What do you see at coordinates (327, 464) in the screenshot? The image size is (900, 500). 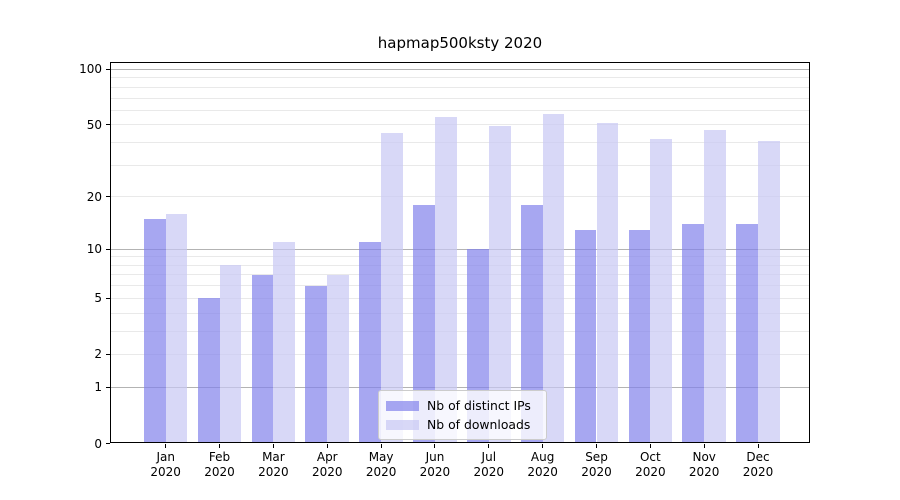 I see `x-tick-label: Apr 2020` at bounding box center [327, 464].